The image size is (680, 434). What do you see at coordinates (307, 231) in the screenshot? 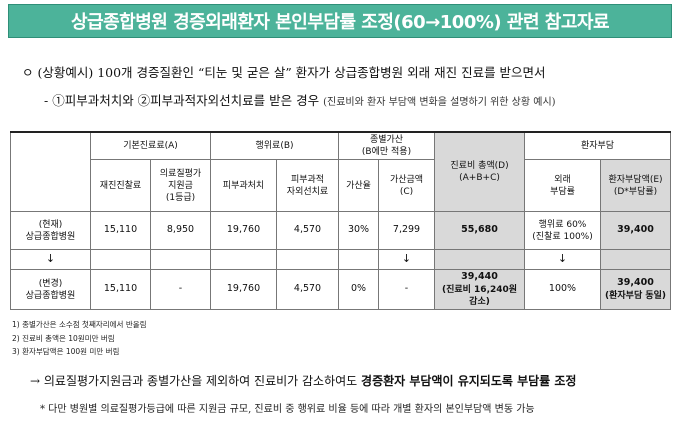
I see `current-uv-therapy: 4,570` at bounding box center [307, 231].